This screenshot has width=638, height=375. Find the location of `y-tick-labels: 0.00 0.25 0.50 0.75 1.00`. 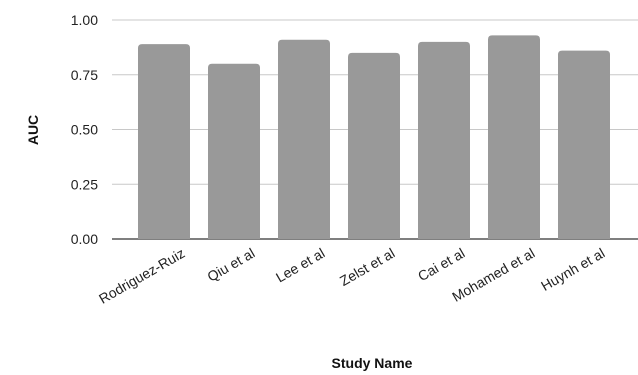

y-tick-labels: 0.00 0.25 0.50 0.75 1.00 is located at coordinates (84, 129).